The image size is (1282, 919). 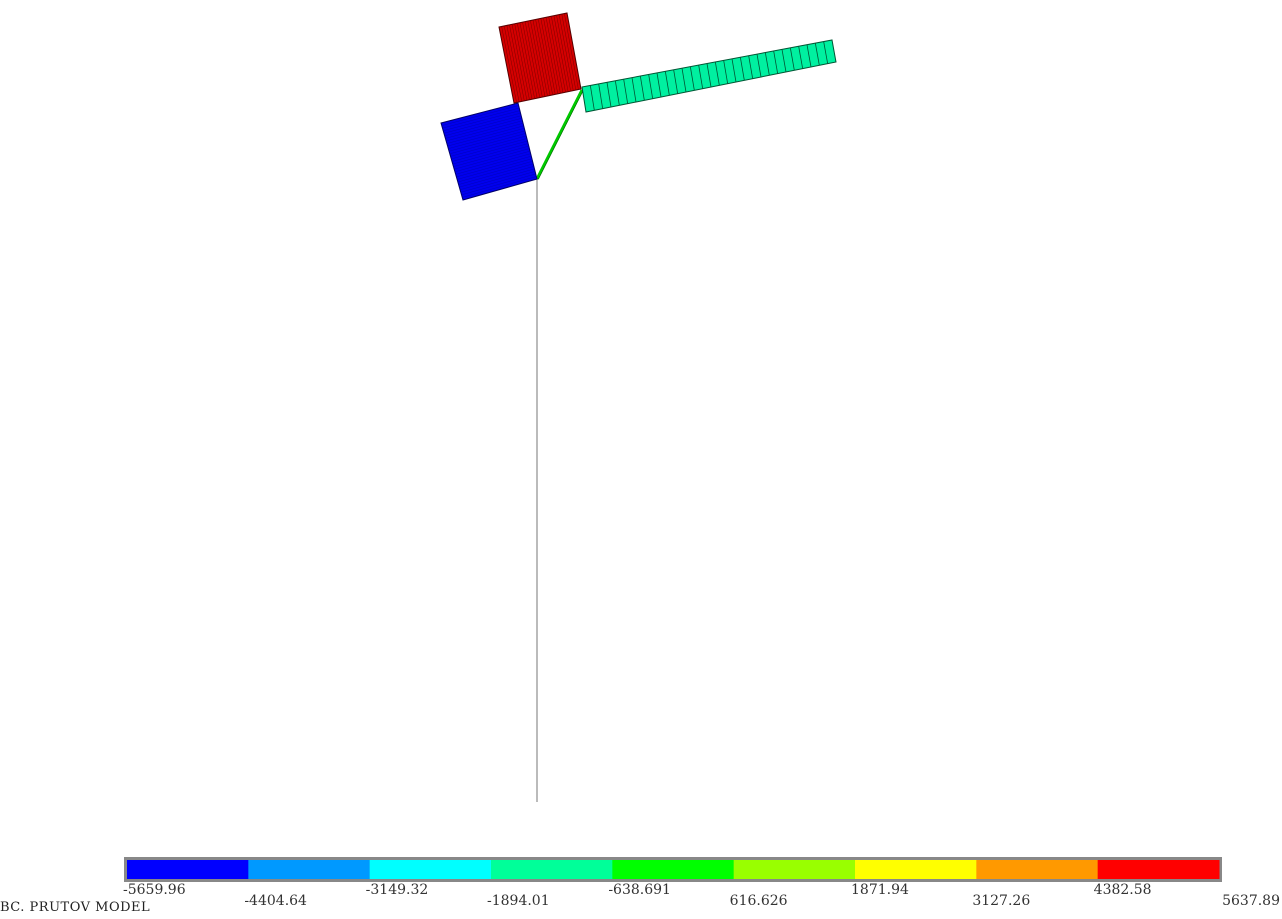 I want to click on legend-tick-label: -638.691, so click(x=639, y=890).